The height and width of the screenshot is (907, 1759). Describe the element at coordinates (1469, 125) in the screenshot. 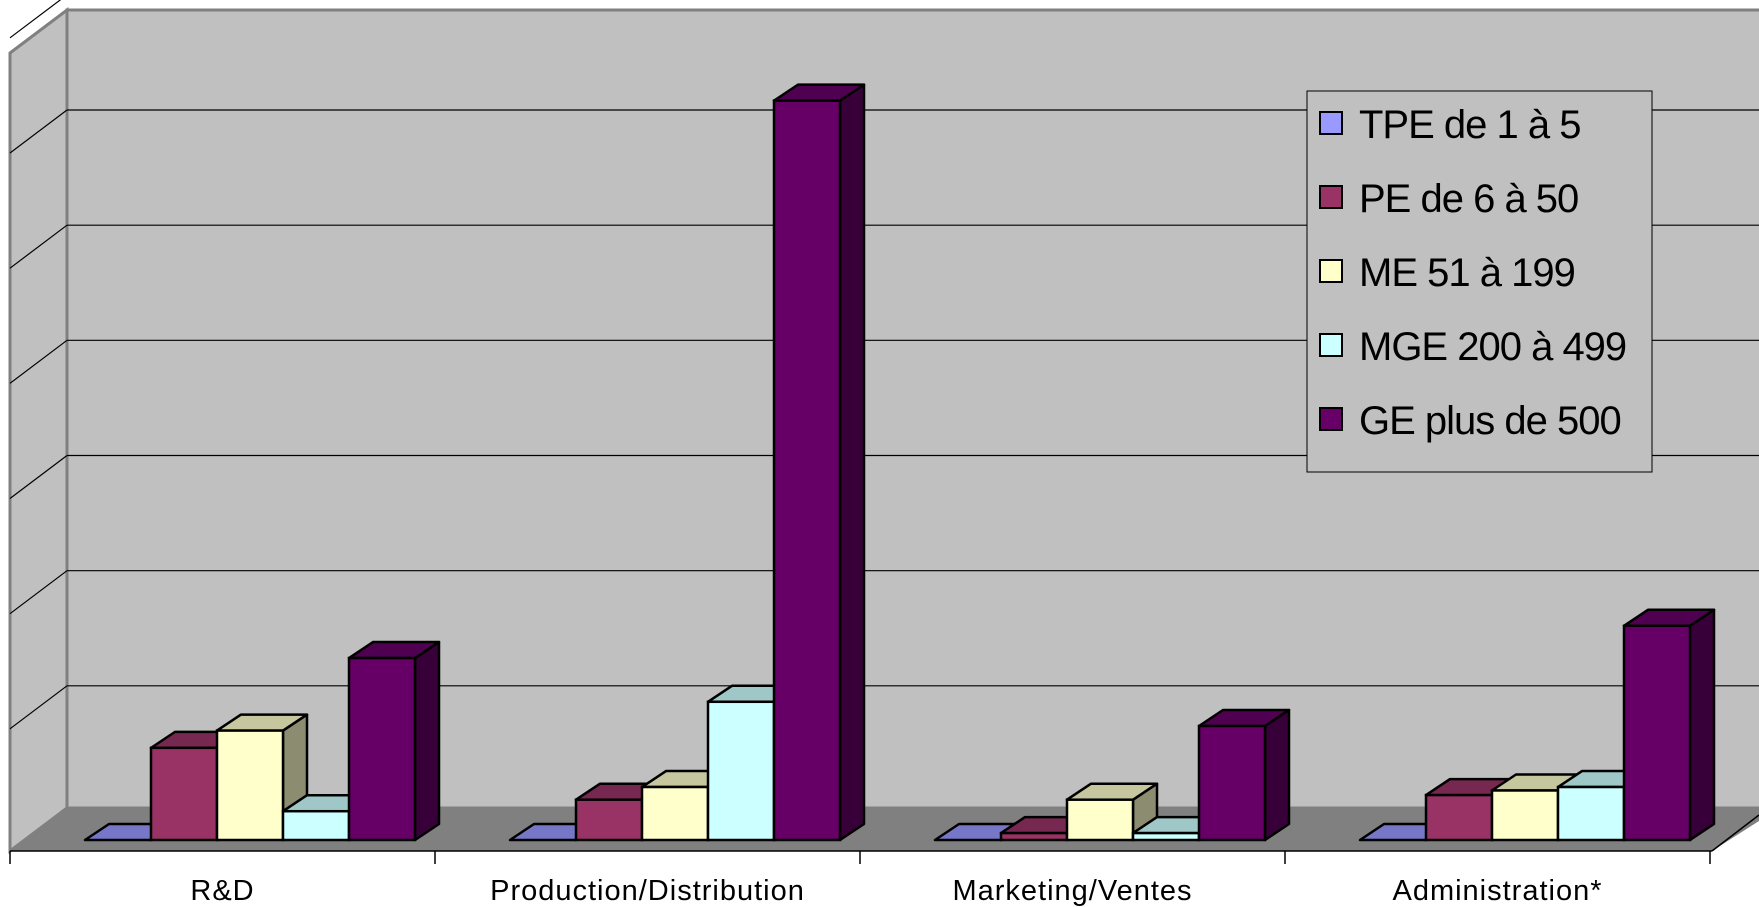

I see `legend-label-0: TPE de 1 à 5` at that location.